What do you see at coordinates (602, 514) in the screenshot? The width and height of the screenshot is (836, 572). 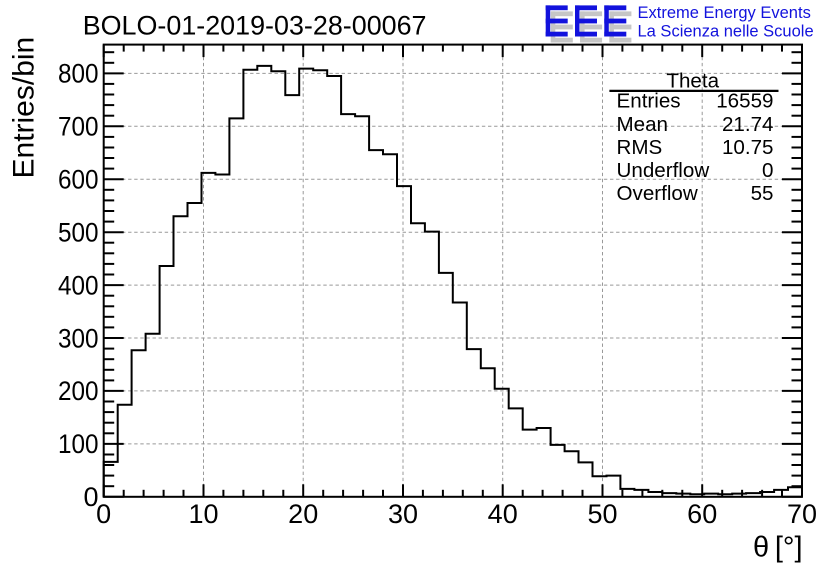 I see `svg-text: 50` at bounding box center [602, 514].